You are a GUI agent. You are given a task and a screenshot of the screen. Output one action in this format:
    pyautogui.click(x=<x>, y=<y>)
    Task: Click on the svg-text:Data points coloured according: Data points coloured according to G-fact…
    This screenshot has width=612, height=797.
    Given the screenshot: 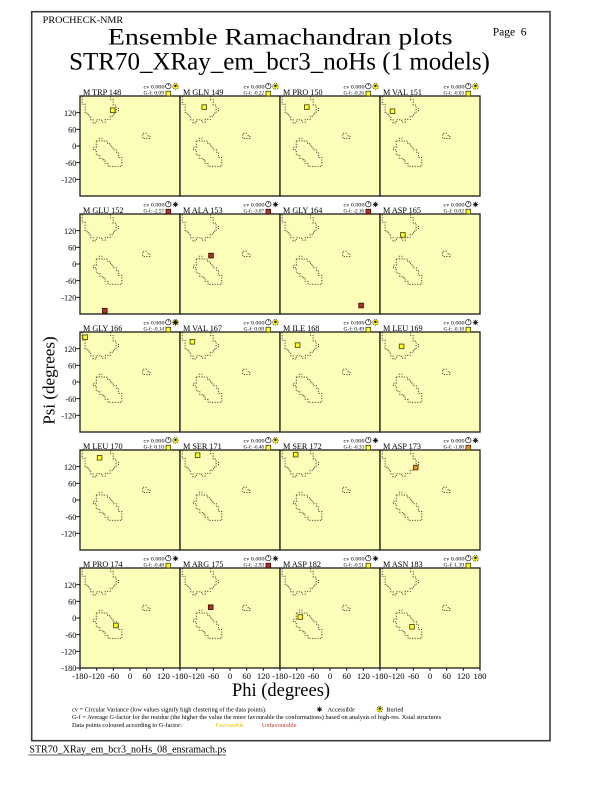 What is the action you would take?
    pyautogui.click(x=127, y=725)
    